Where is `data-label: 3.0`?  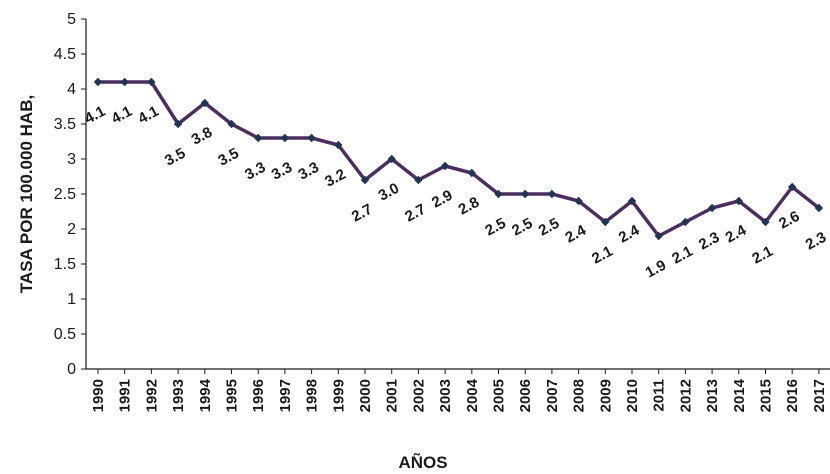
data-label: 3.0 is located at coordinates (389, 192).